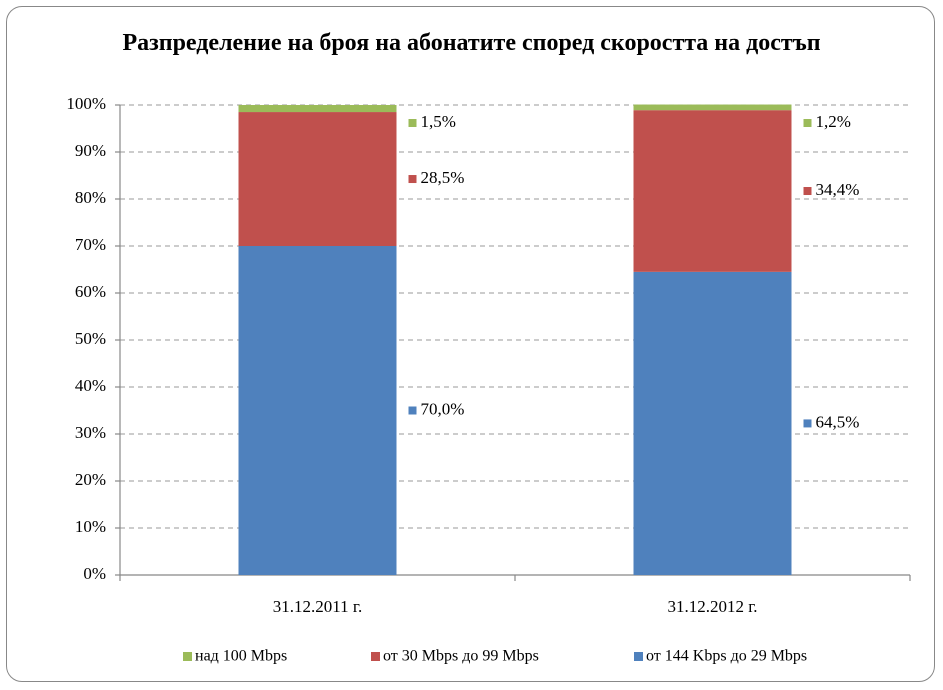 The height and width of the screenshot is (690, 943). Describe the element at coordinates (726, 656) in the screenshot. I see `legend-label: от 144 Kbps до 29 Mbps` at that location.